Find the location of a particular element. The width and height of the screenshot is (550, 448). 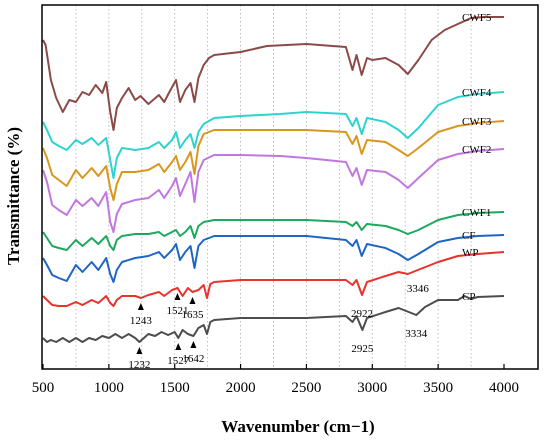

series-line-cf is located at coordinates (273, 258).